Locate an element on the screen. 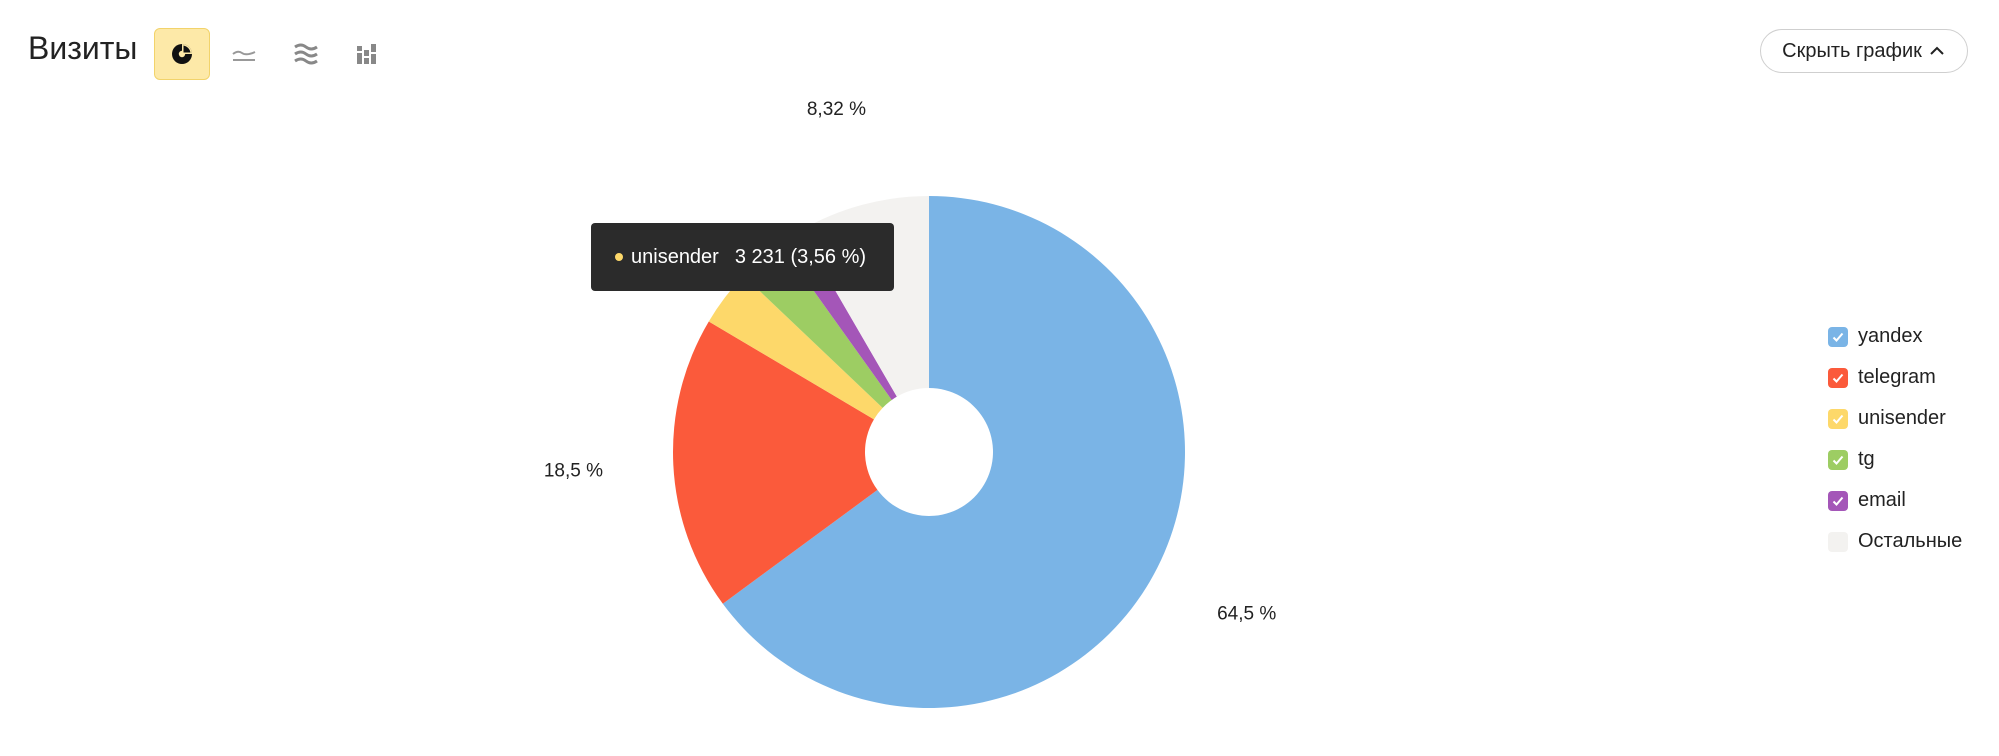 The width and height of the screenshot is (1999, 756). tooltip-series-name: unisender is located at coordinates (675, 256).